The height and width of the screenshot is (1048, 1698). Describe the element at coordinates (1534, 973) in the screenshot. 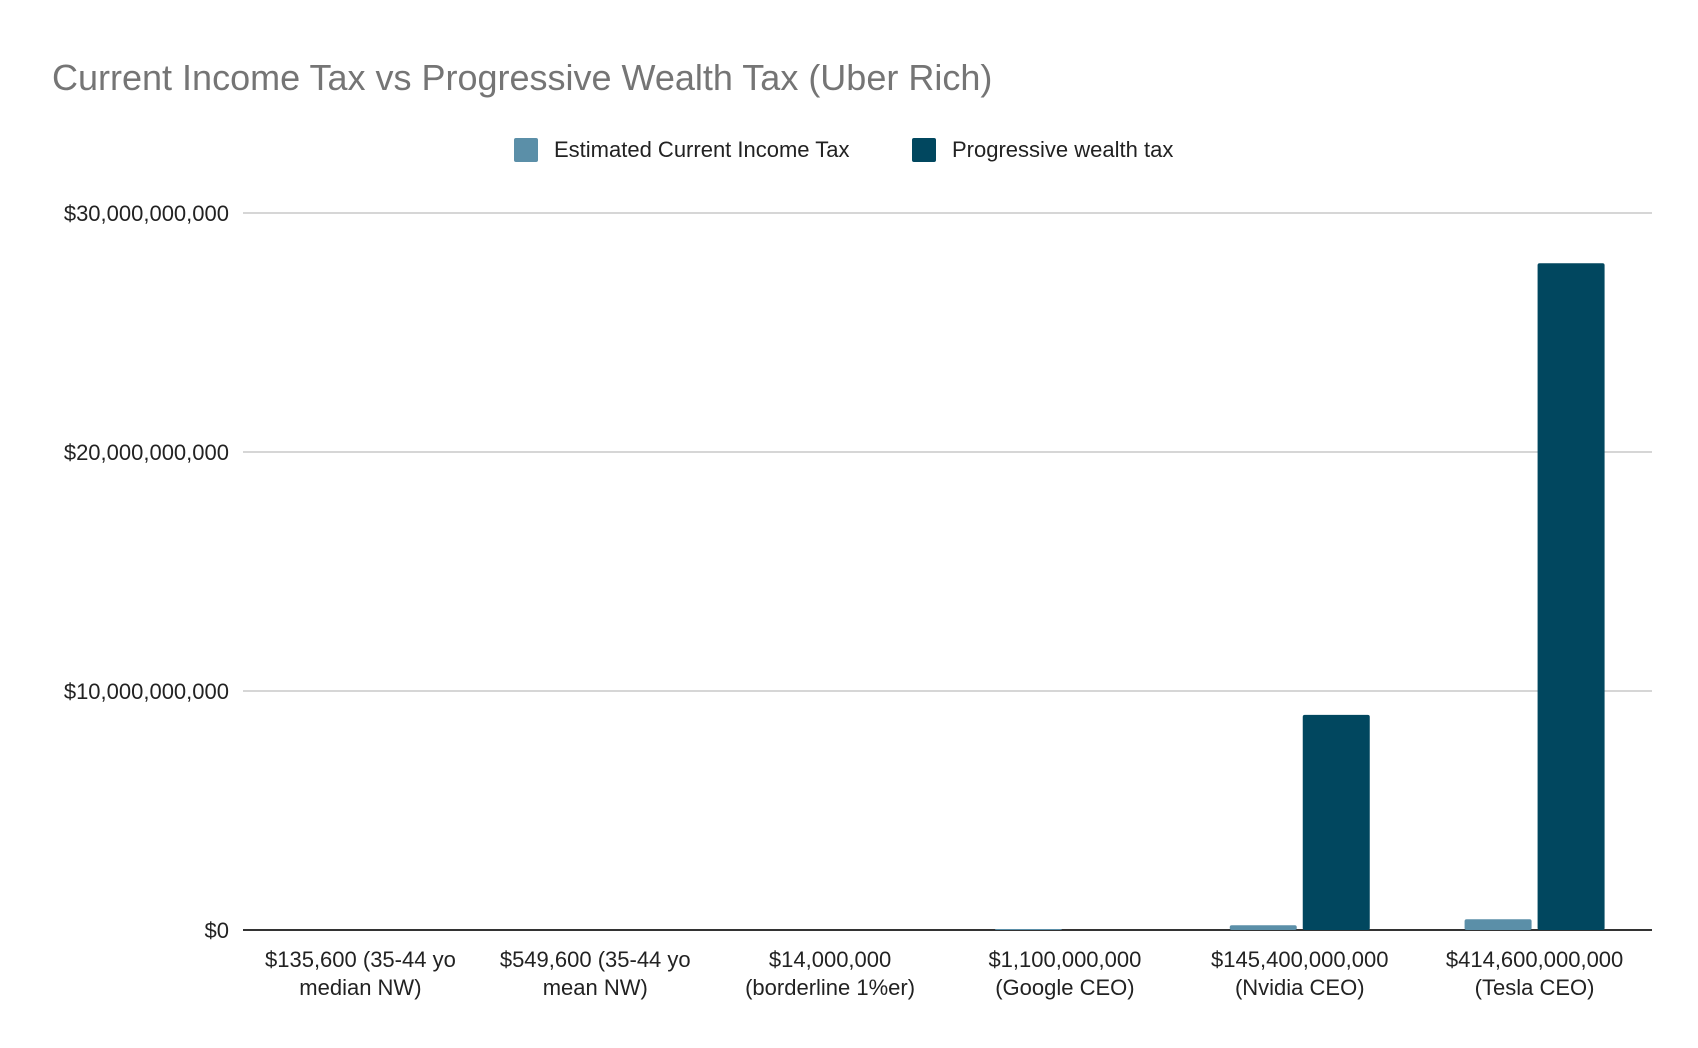

I see `x-tick-label: $414,600,000,000 (Tesla CEO)` at that location.